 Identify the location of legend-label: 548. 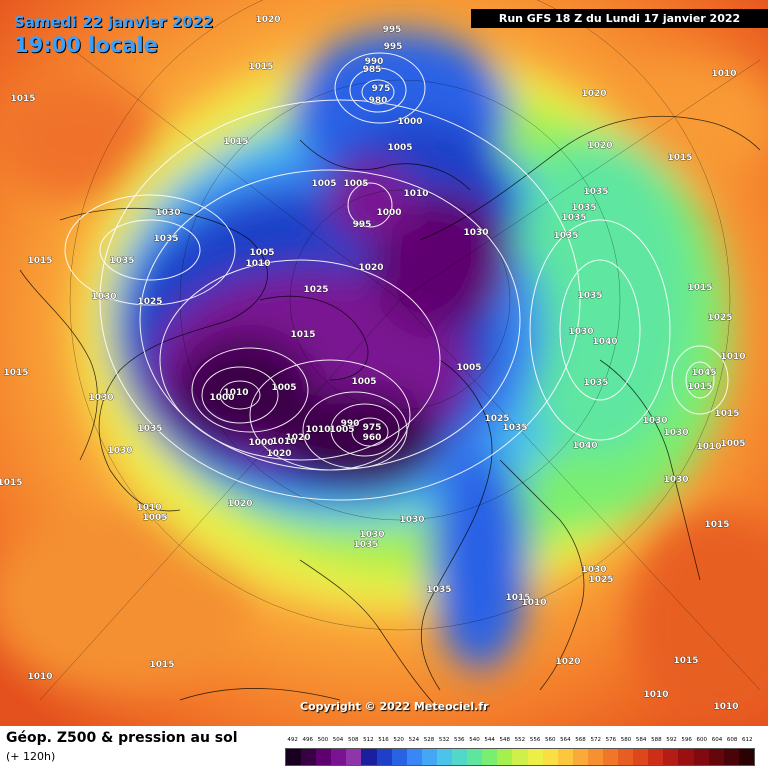
(505, 740).